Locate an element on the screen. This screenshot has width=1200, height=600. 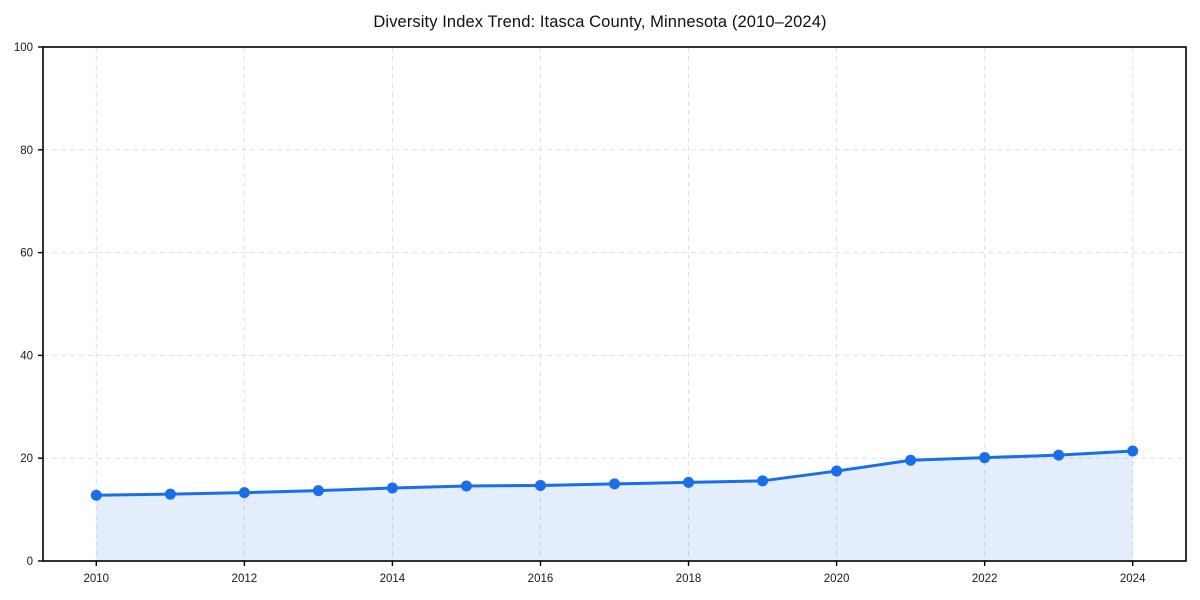
x-tick-label-2010: 2010 is located at coordinates (97, 579).